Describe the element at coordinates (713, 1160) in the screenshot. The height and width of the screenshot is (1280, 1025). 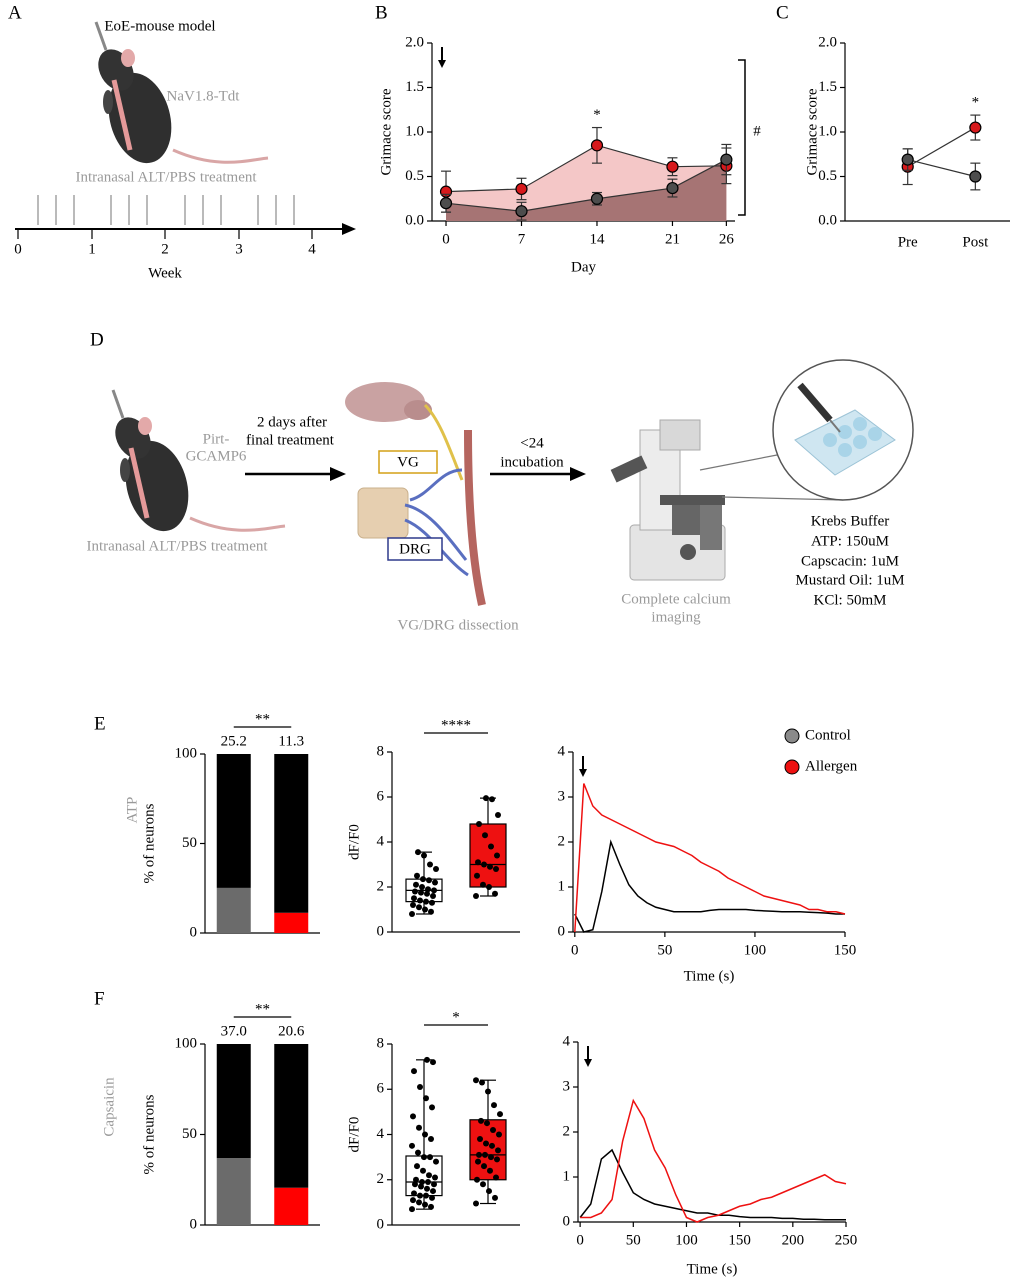
I see `data-line` at that location.